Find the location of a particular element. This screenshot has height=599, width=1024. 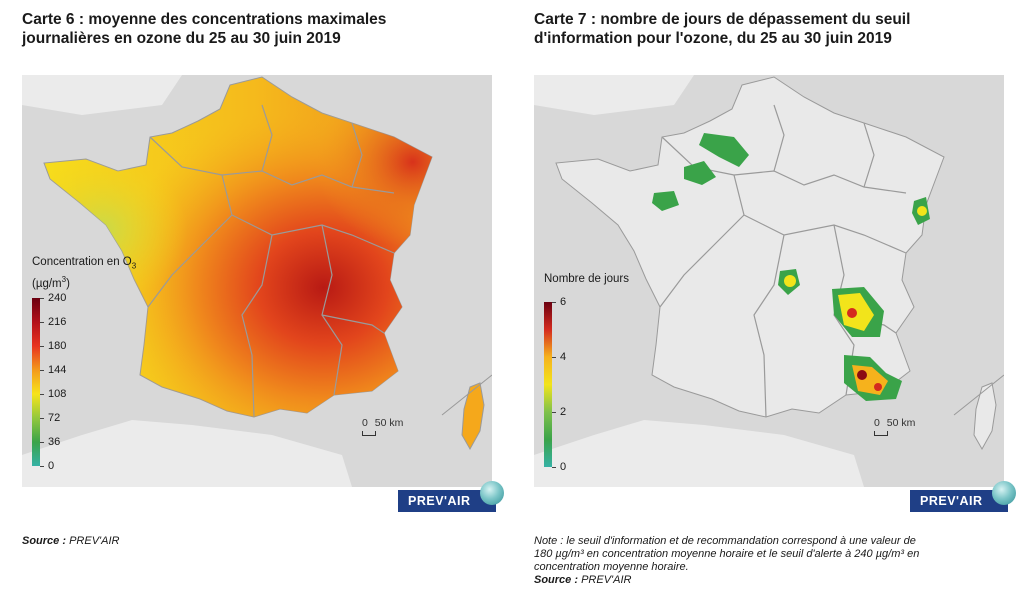

legend-title: Nombre de jours is located at coordinates (587, 279).